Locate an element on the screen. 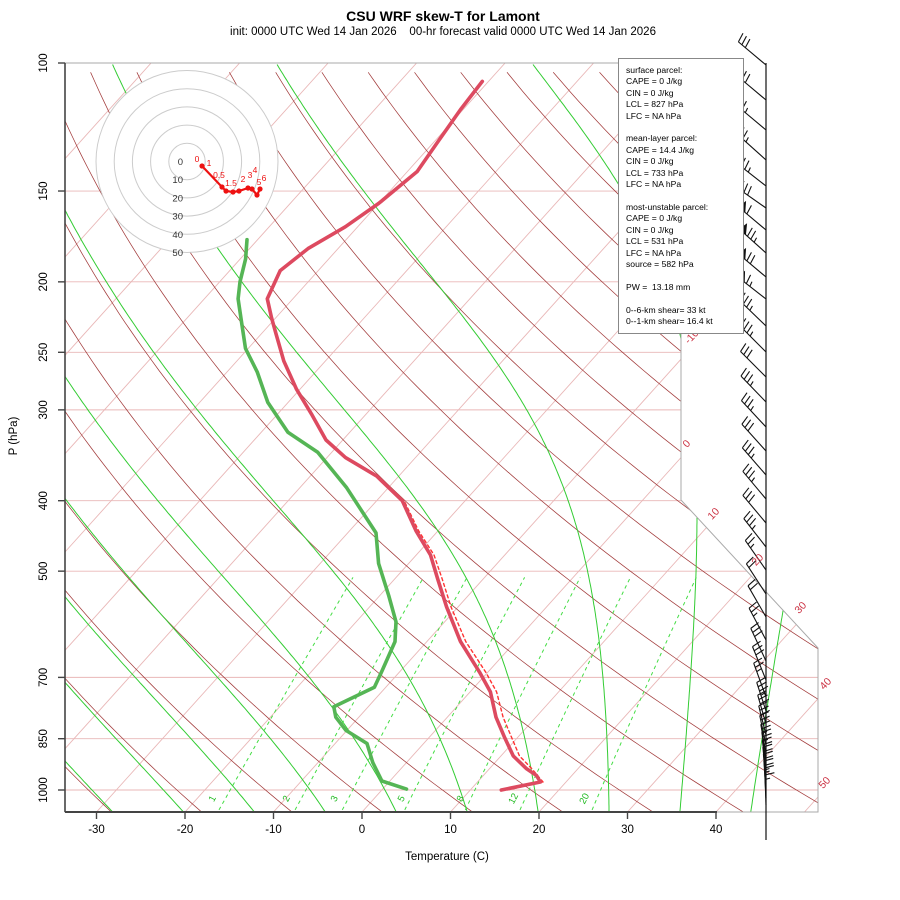 The image size is (900, 900). hodograph-height-label: 2 is located at coordinates (243, 179).